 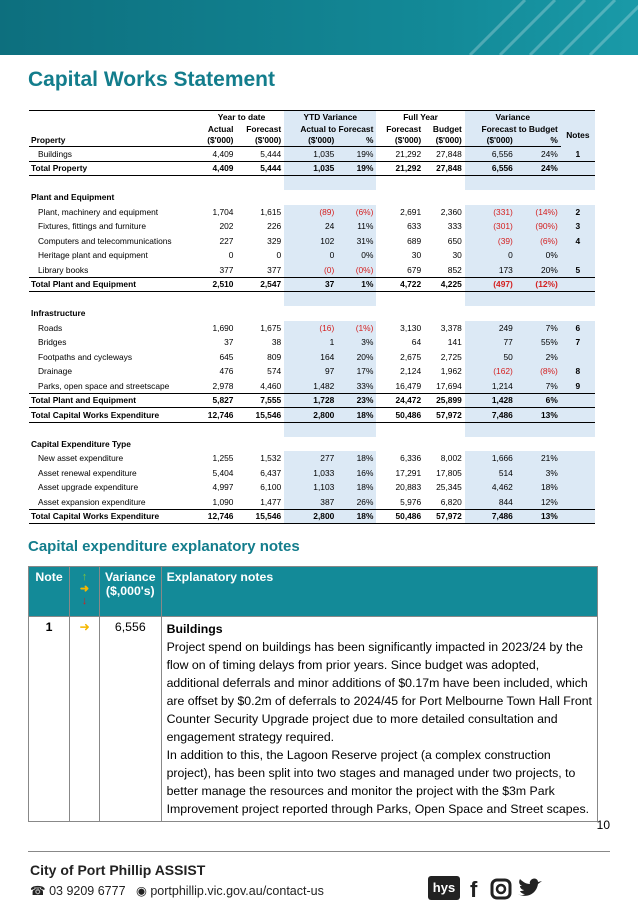 I want to click on cell-value: 333, so click(x=454, y=226).